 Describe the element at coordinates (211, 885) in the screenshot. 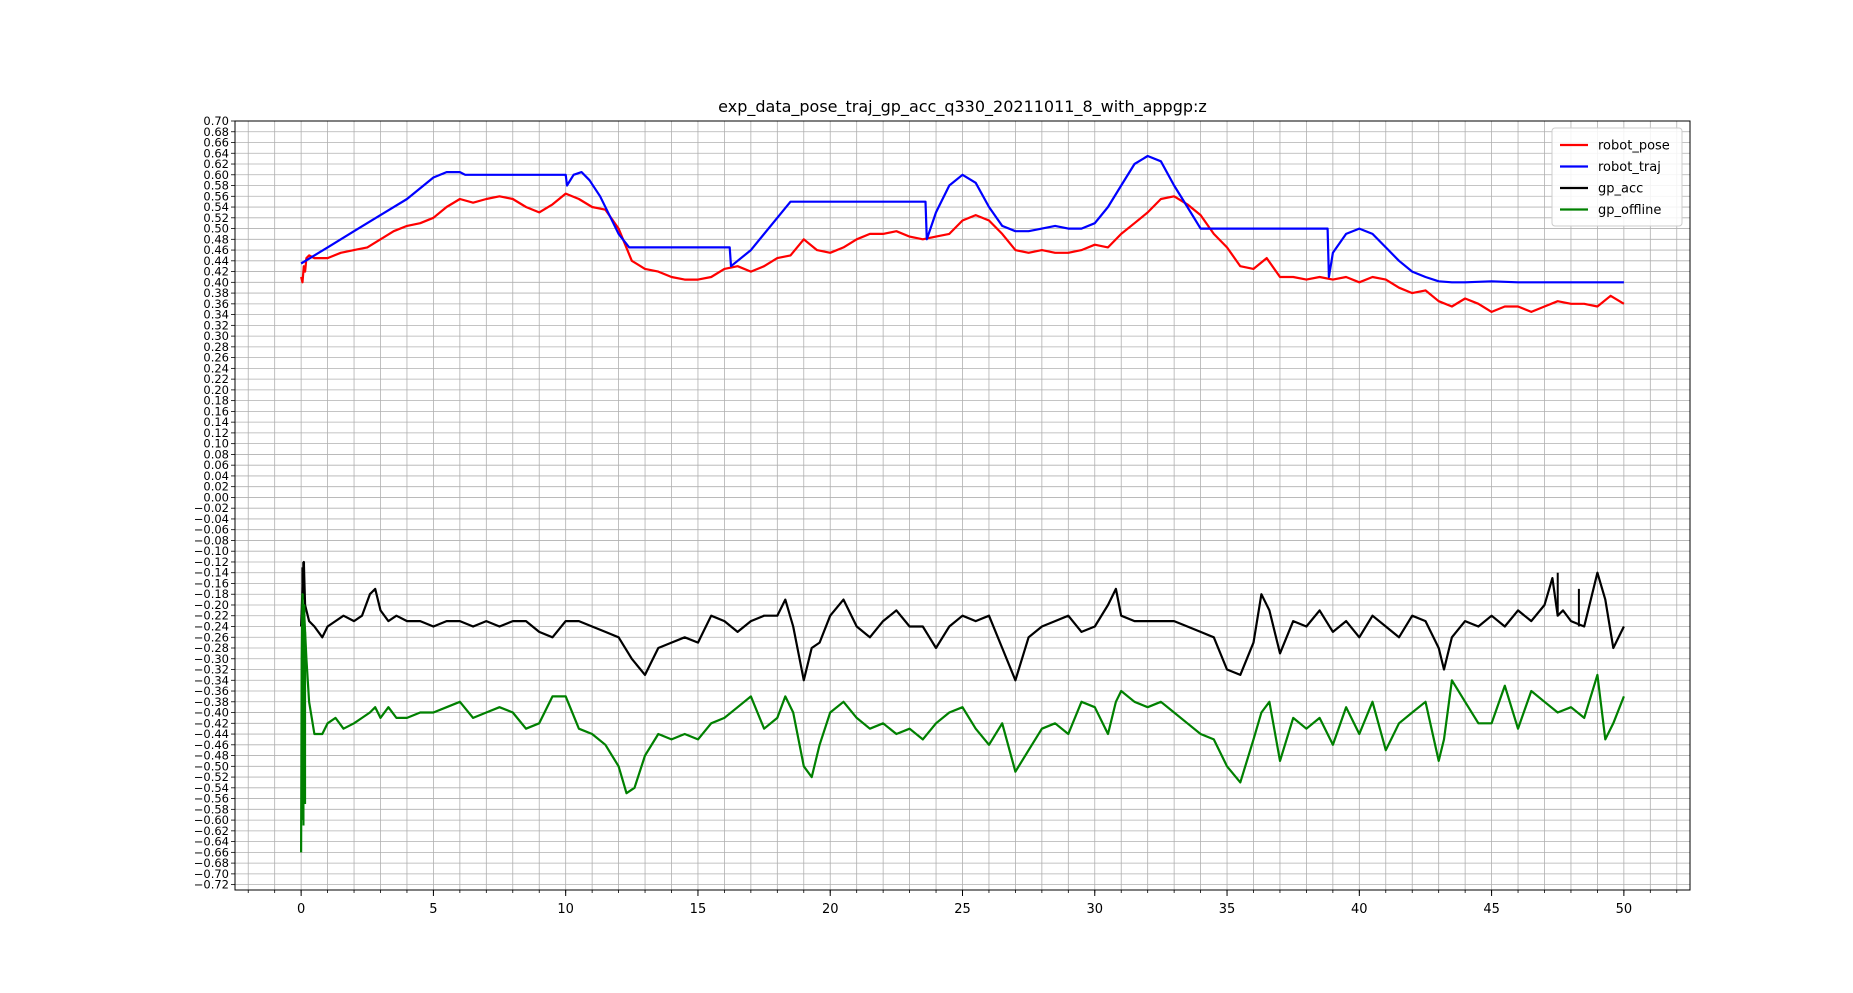

I see `y-tick-label: −0.72` at that location.